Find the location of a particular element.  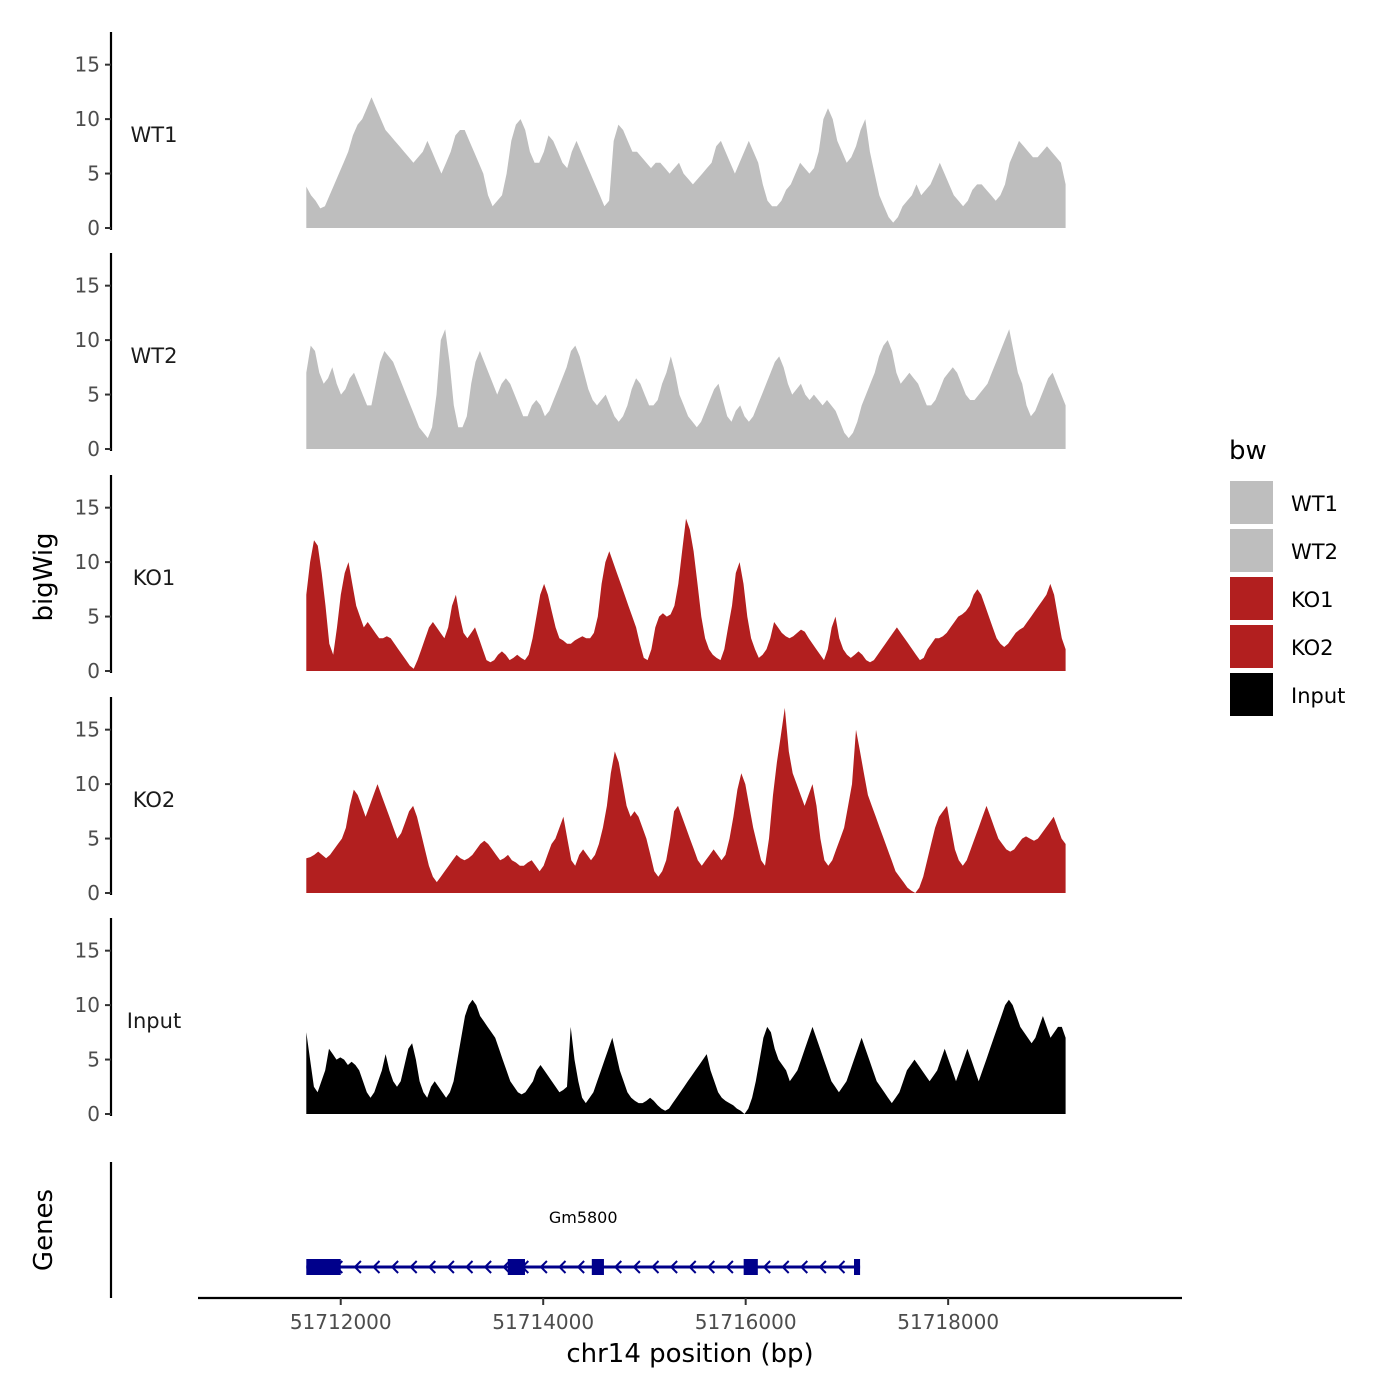

y-axis-title: bigWig is located at coordinates (44, 576).